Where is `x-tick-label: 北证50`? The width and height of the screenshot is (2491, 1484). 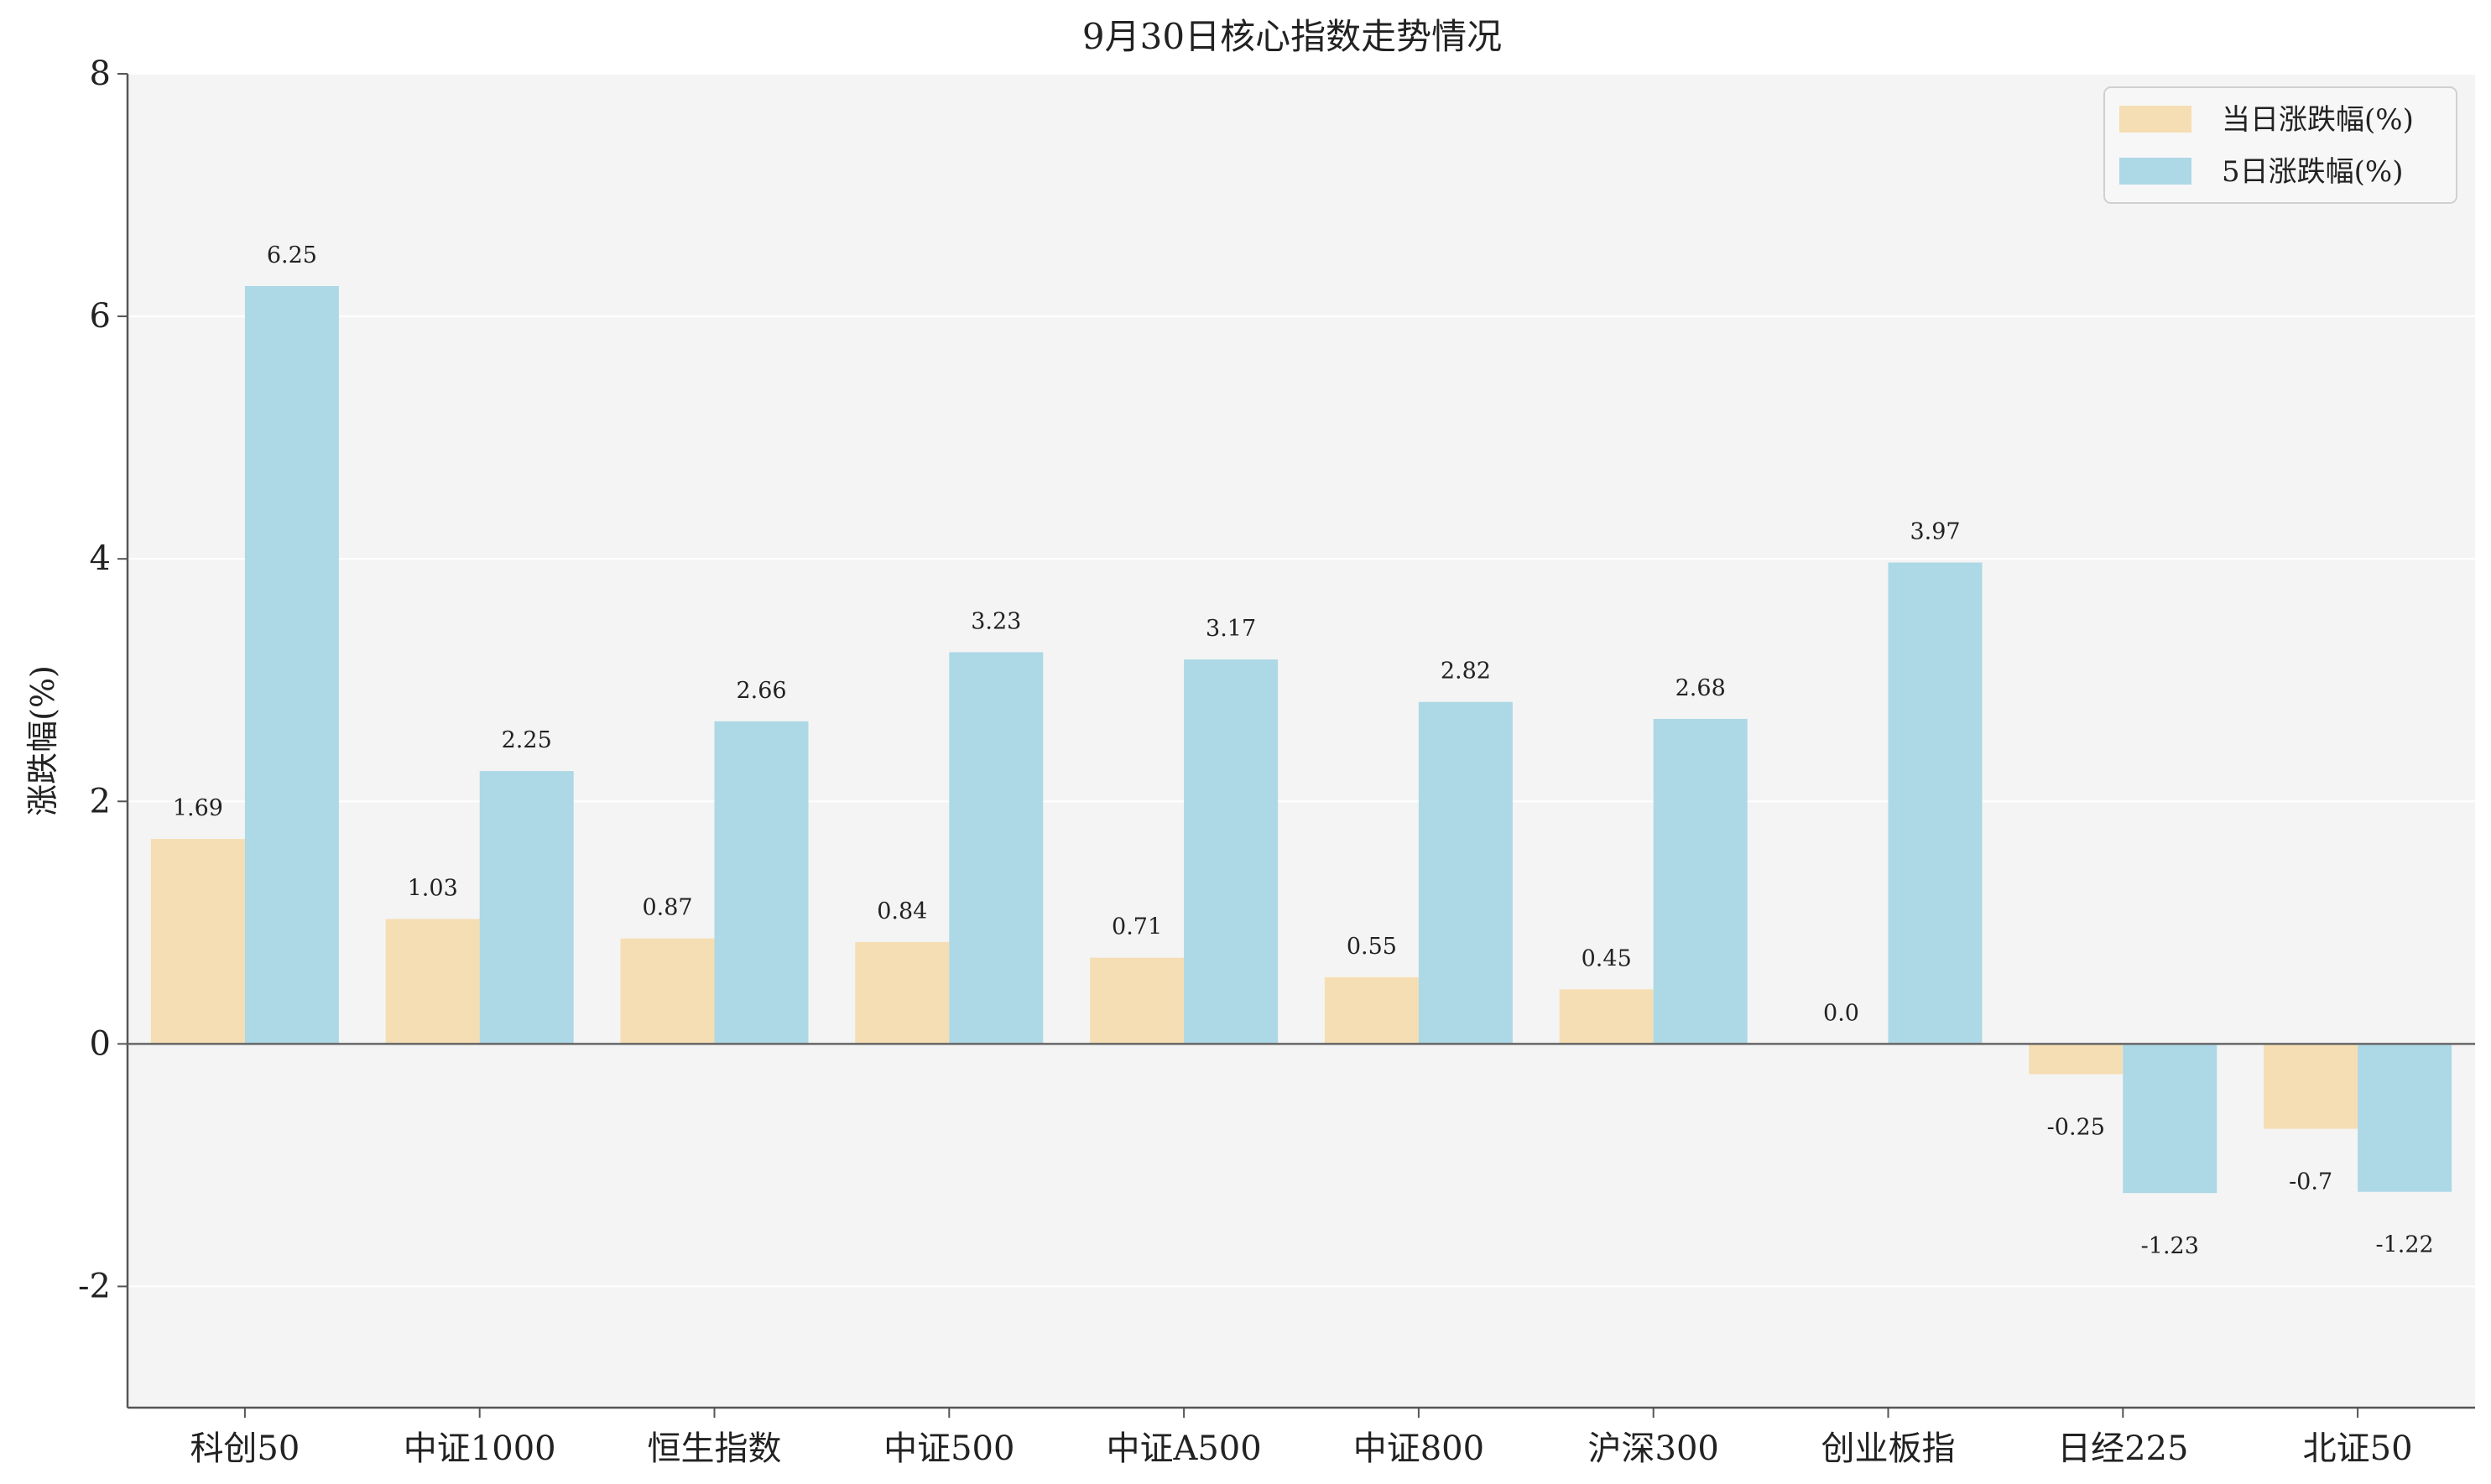
x-tick-label: 北证50 is located at coordinates (2358, 1448).